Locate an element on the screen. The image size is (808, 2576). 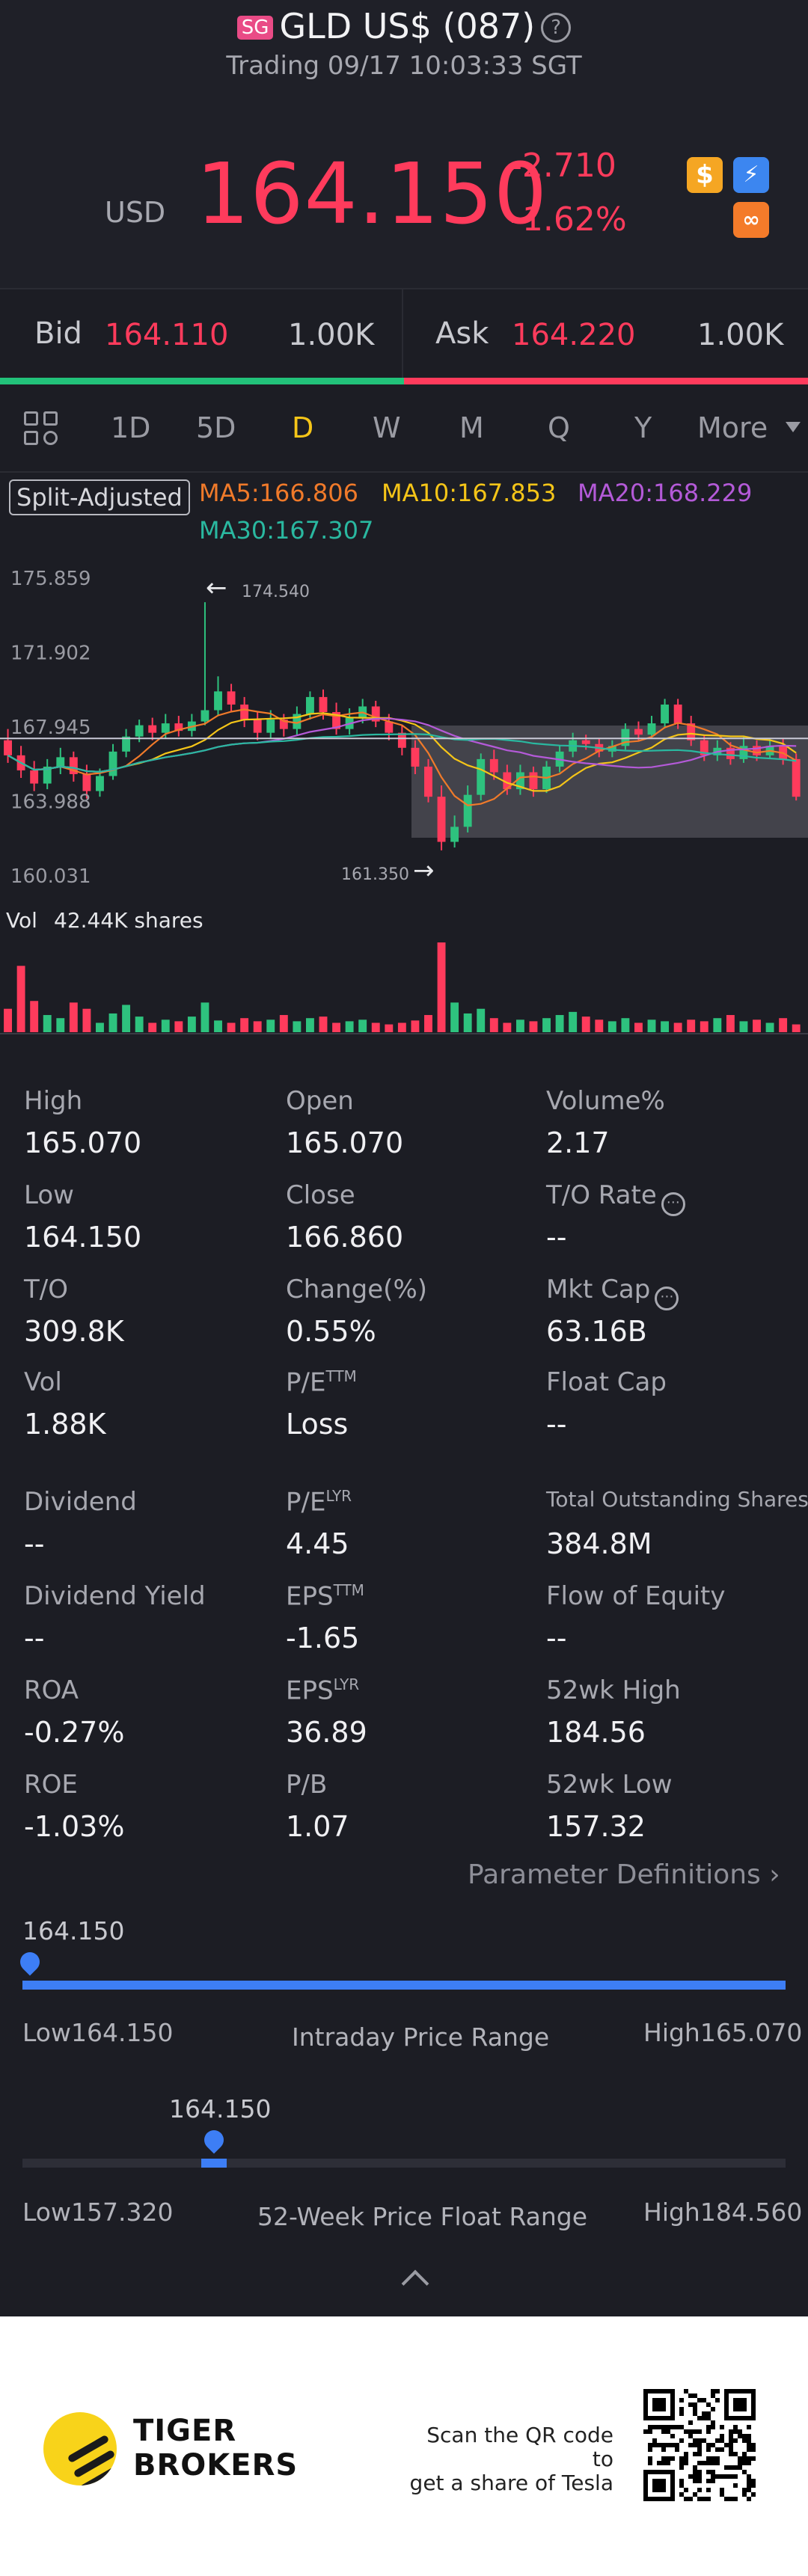
week52-range-fill is located at coordinates (214, 2163).